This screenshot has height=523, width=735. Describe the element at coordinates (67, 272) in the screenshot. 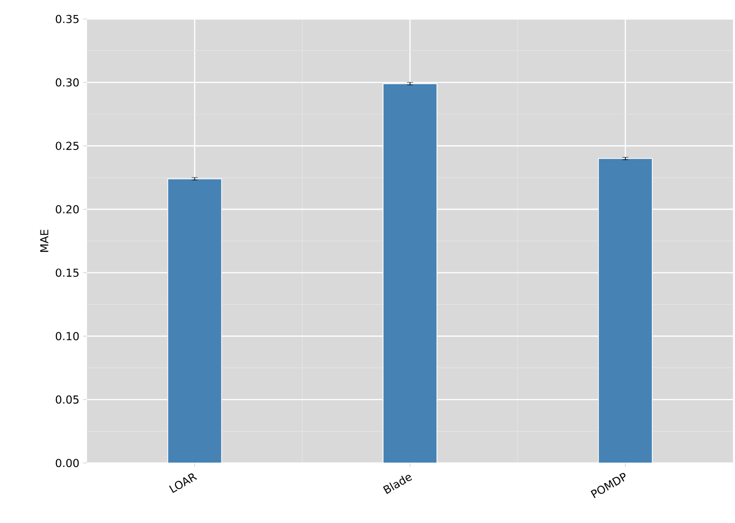

I see `y-tick-label: 0.15` at that location.